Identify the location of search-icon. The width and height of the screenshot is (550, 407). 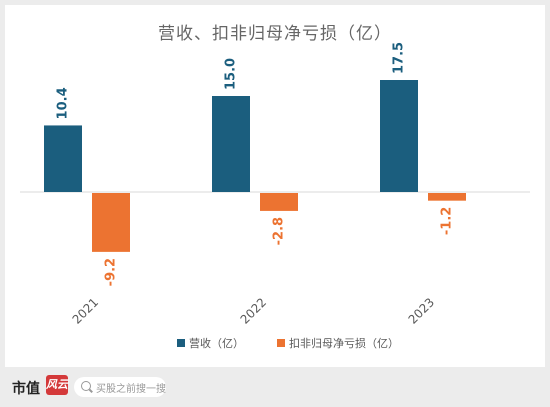
(86, 386).